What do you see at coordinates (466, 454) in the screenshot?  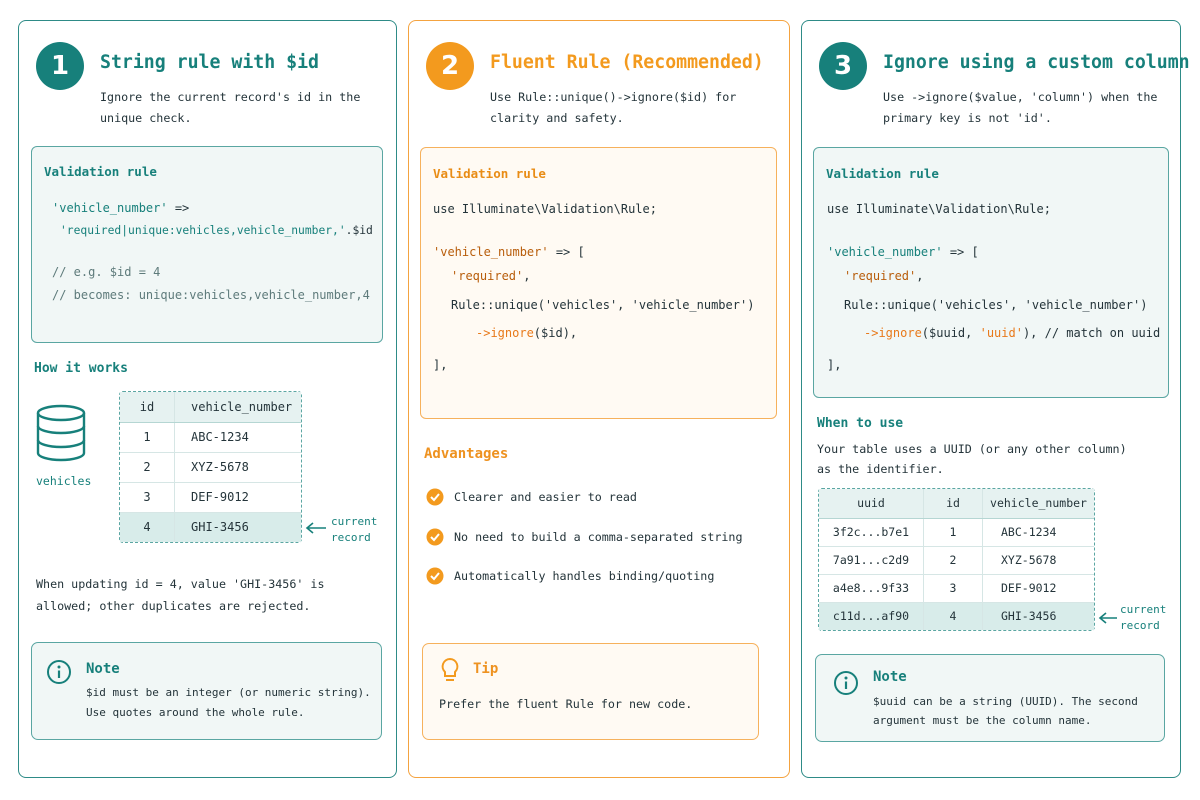 I see `section-heading: Advantages` at bounding box center [466, 454].